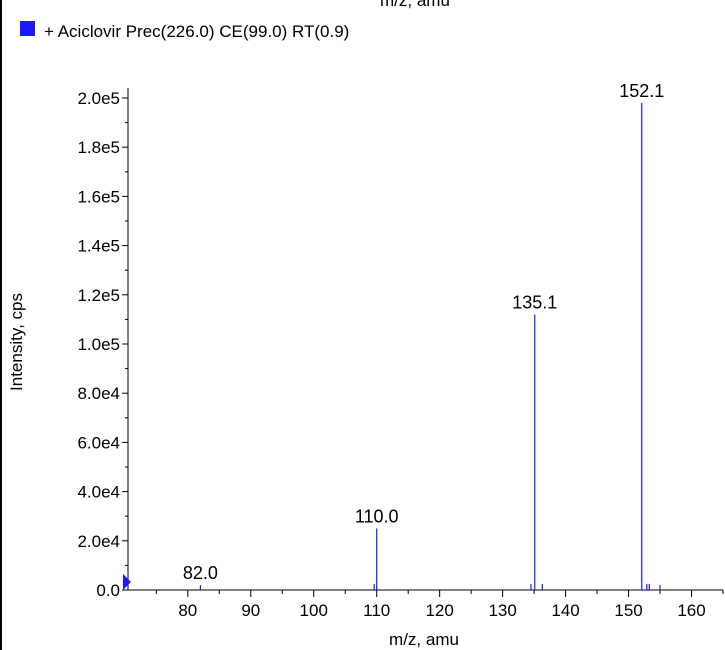 This screenshot has height=650, width=725. Describe the element at coordinates (200, 573) in the screenshot. I see `peak-label: 82.0` at that location.